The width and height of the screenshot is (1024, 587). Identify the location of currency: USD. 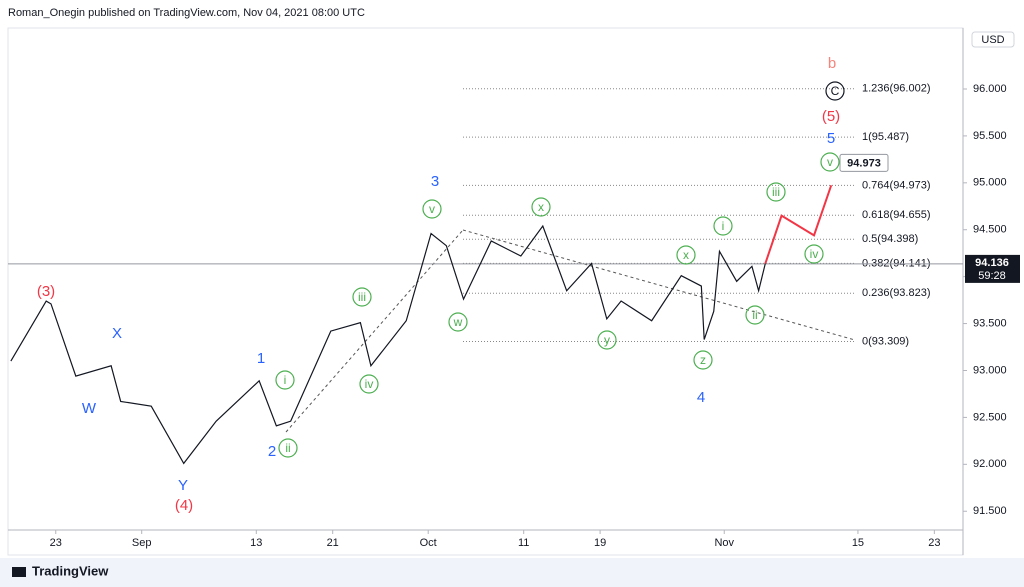
(992, 40).